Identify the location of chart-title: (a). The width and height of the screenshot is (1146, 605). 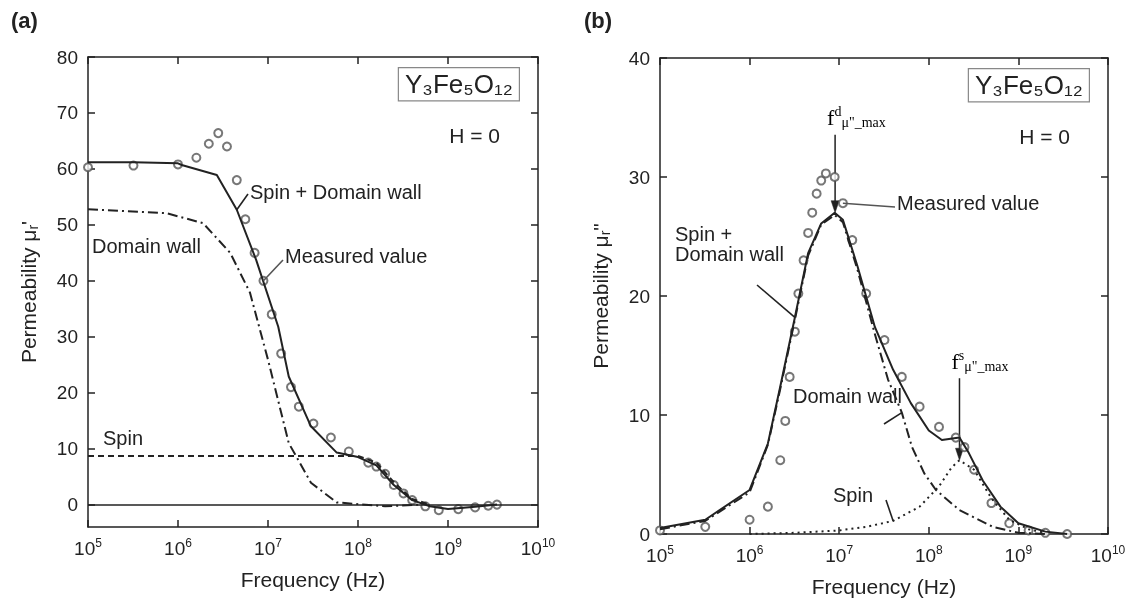
(24, 20).